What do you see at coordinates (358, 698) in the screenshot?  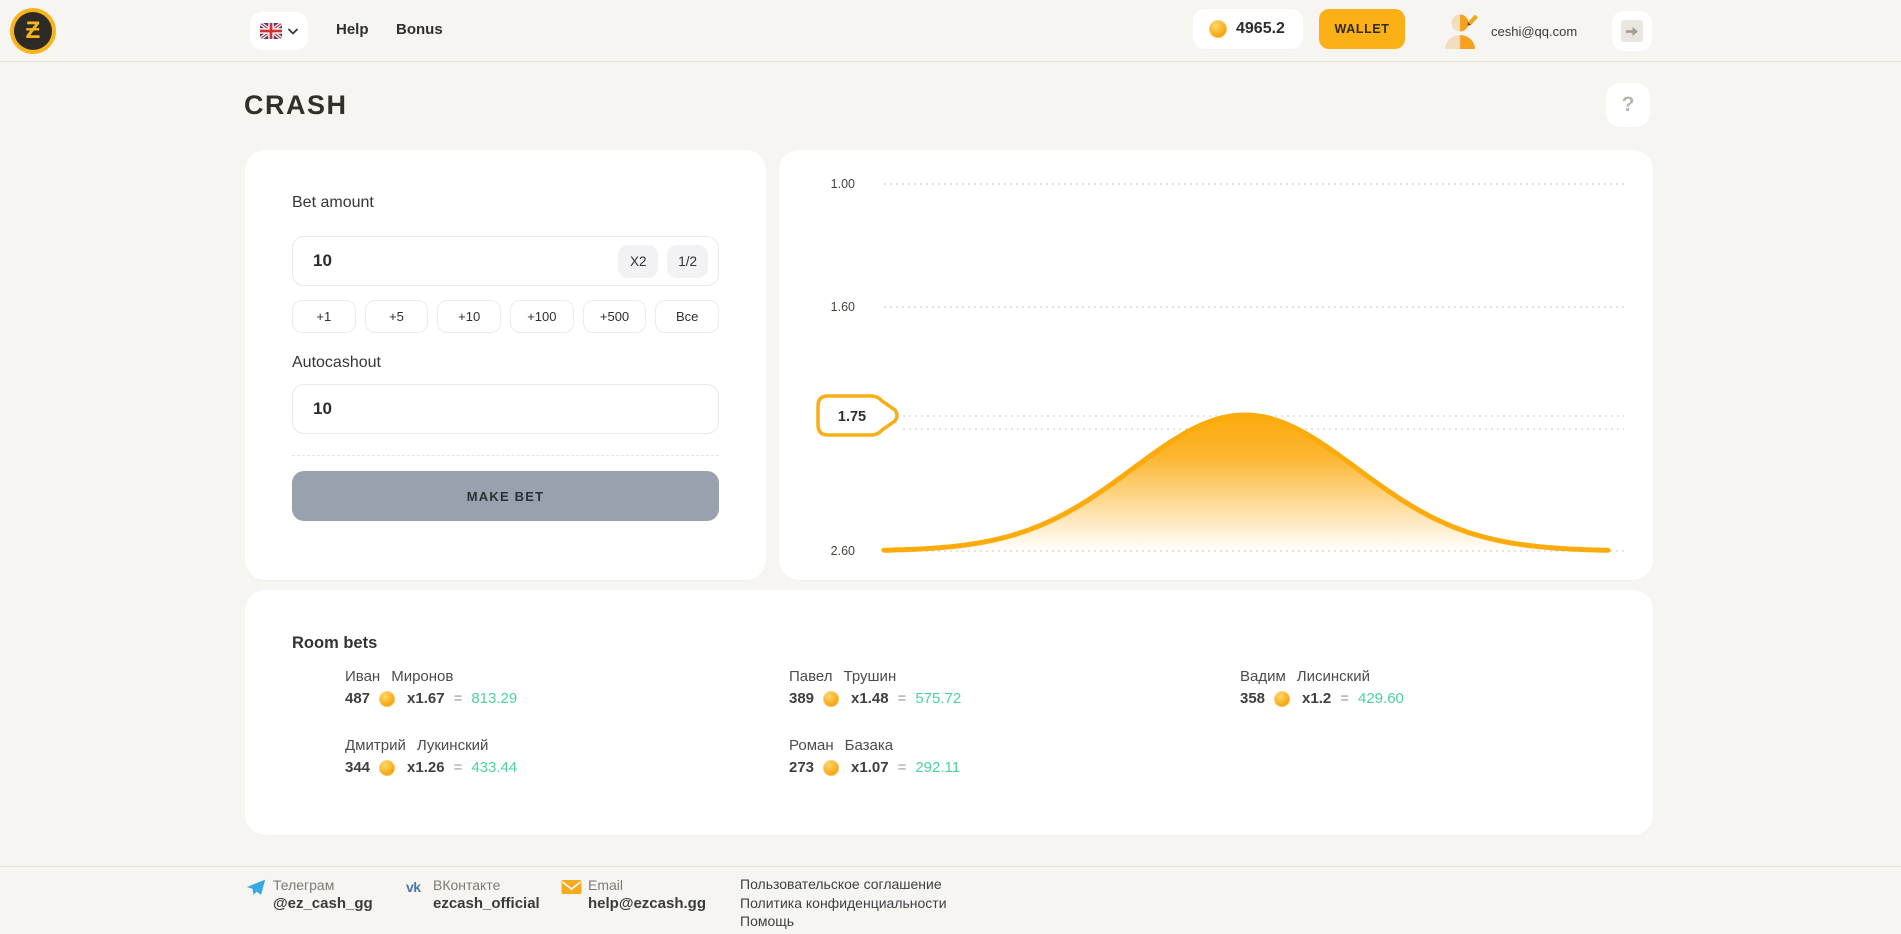 I see `bet-amount: 487` at bounding box center [358, 698].